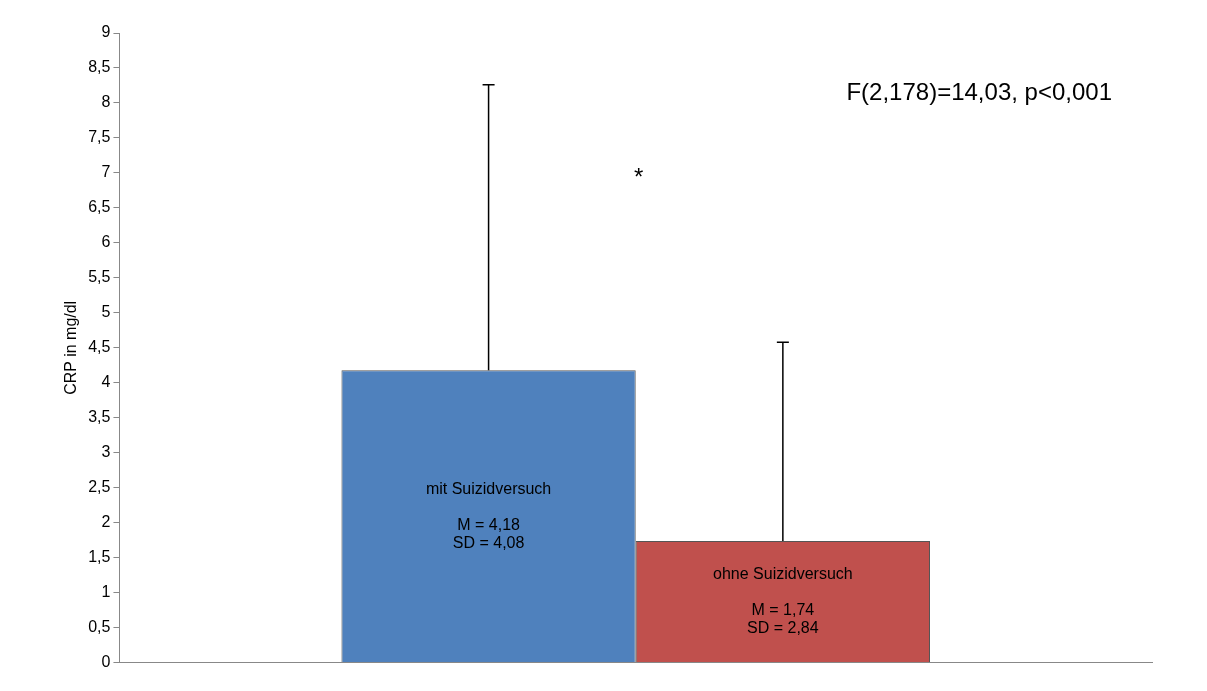  What do you see at coordinates (106, 452) in the screenshot?
I see `y-tick-label: 3` at bounding box center [106, 452].